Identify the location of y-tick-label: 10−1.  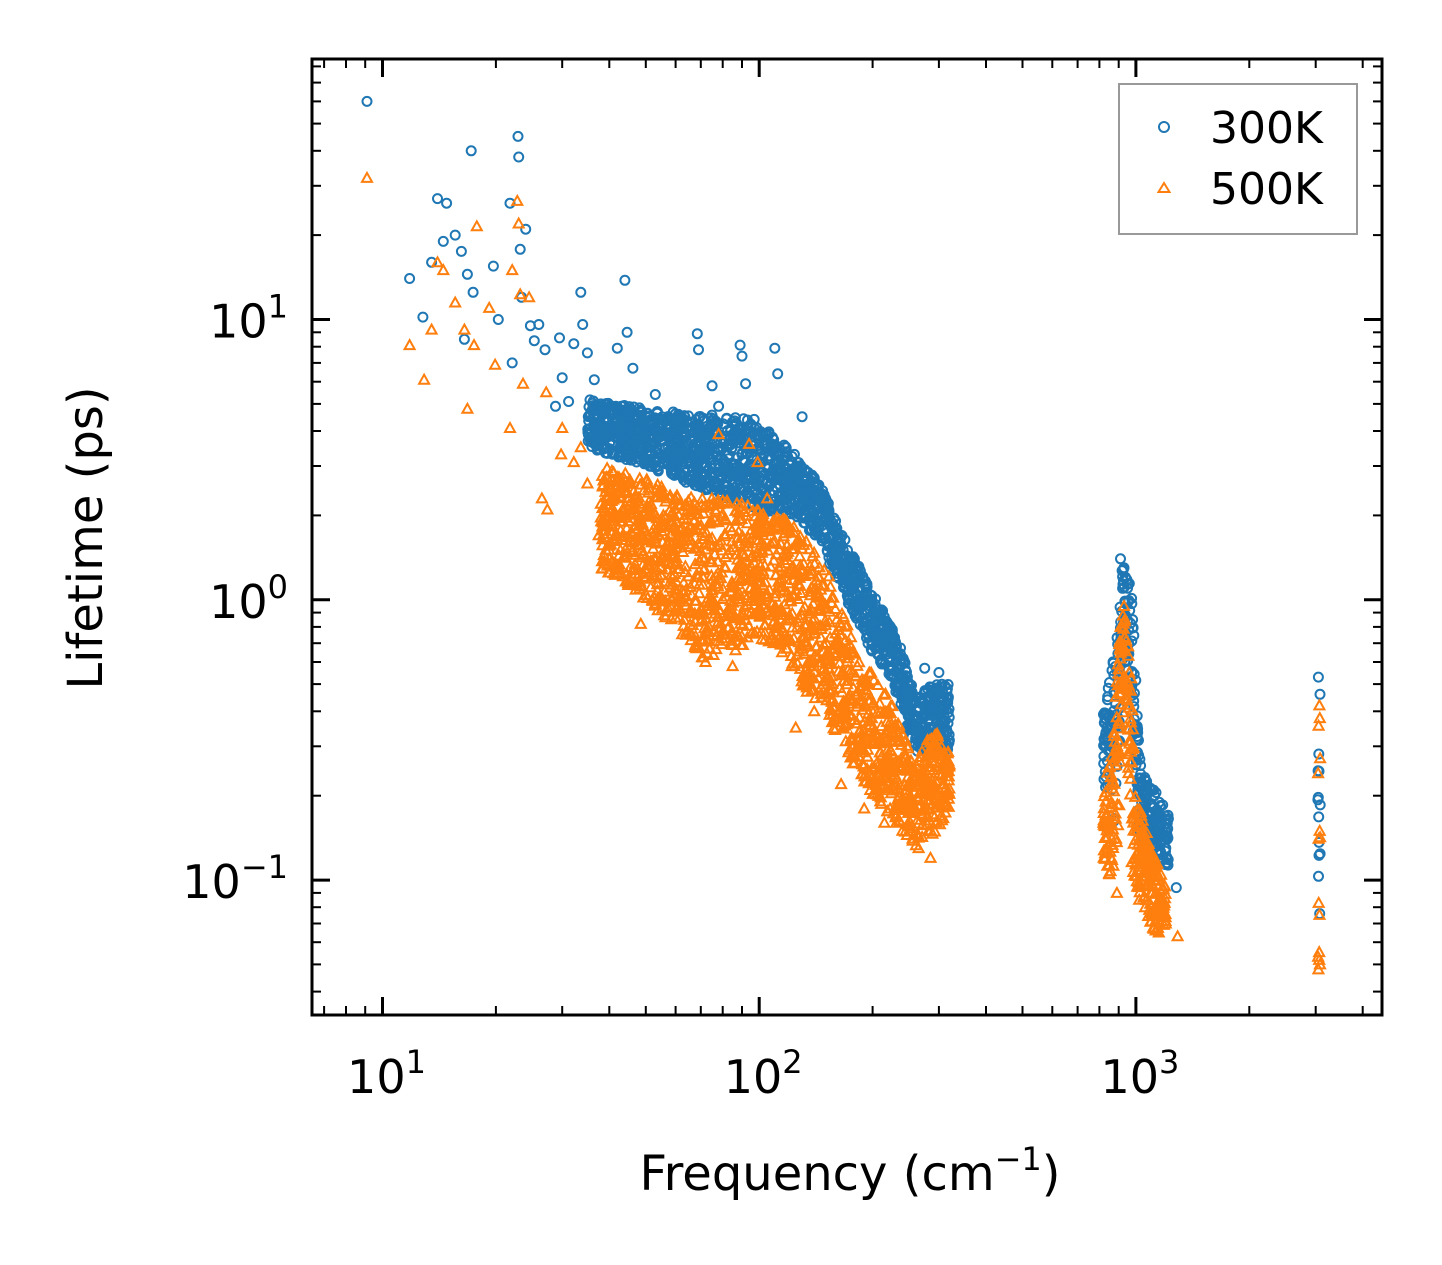
(235, 878).